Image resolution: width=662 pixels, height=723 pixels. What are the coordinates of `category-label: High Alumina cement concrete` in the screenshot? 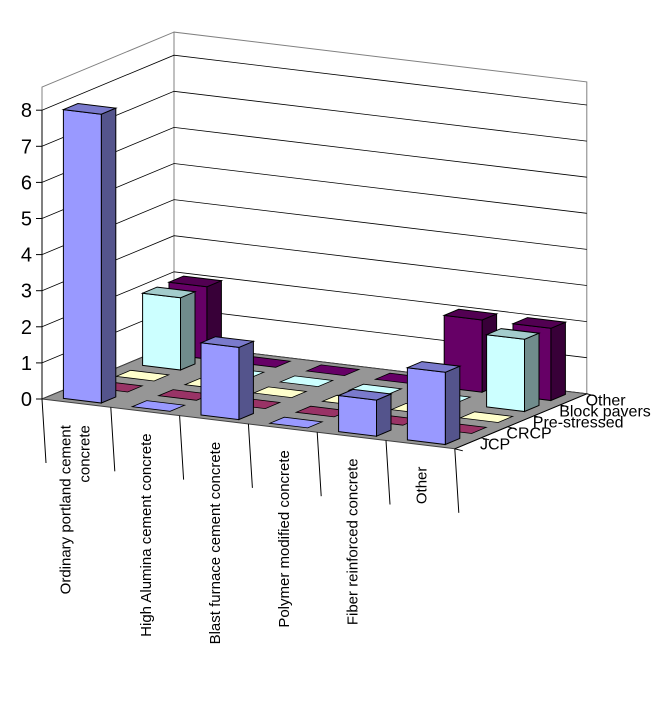 It's located at (146, 534).